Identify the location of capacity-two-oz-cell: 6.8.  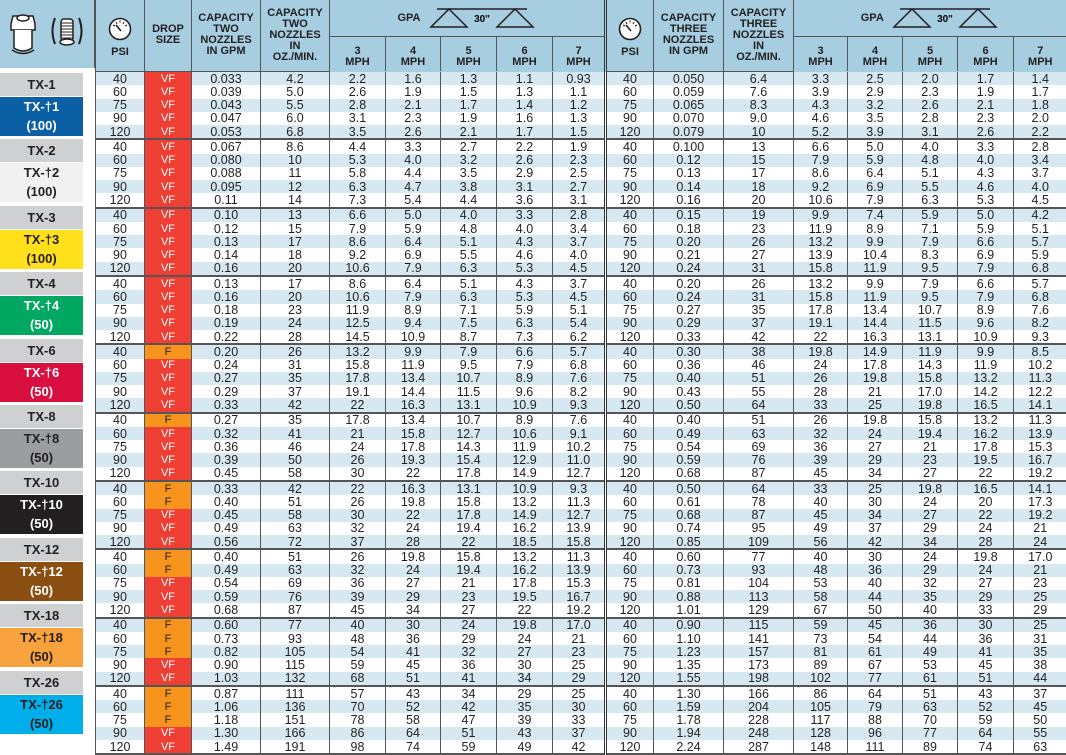
(295, 132).